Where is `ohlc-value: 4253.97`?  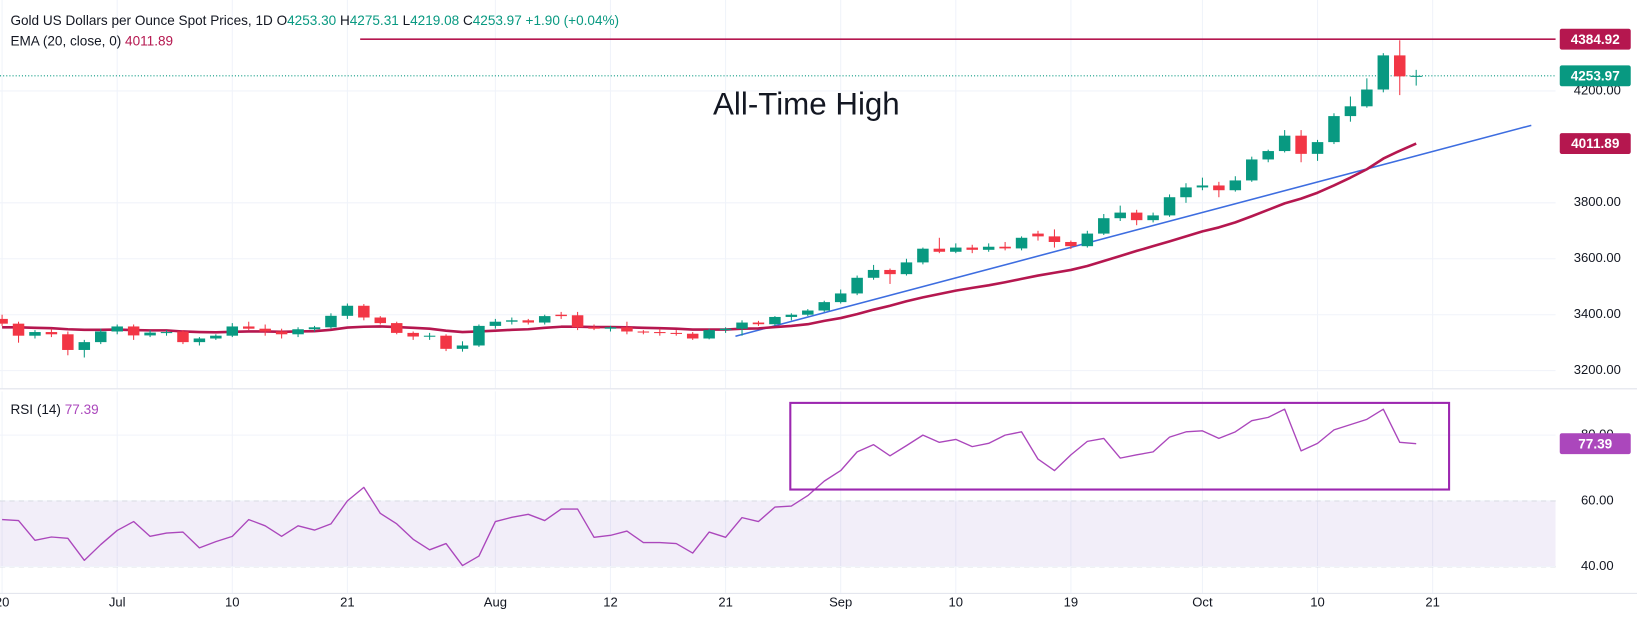
ohlc-value: 4253.97 is located at coordinates (497, 19).